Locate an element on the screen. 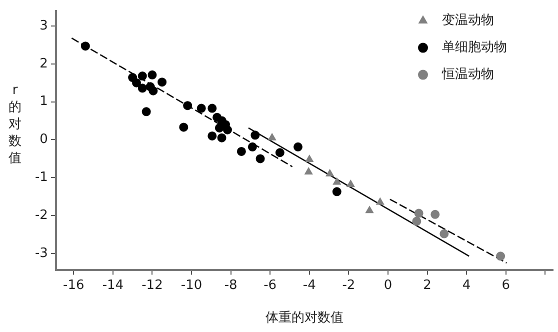  legend-label: 变温动物 is located at coordinates (468, 20).